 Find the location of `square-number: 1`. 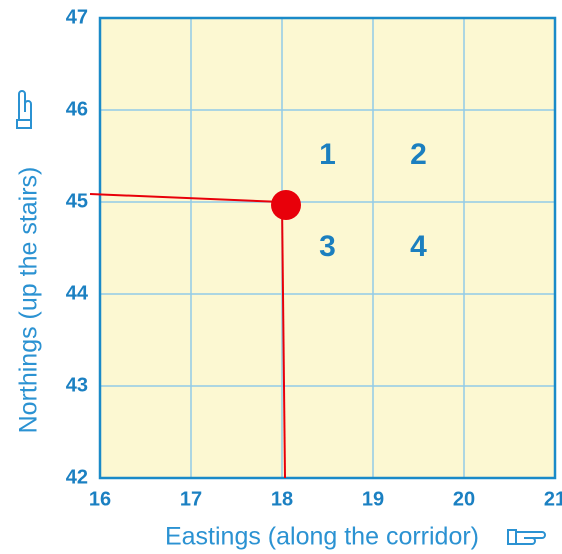

square-number: 1 is located at coordinates (327, 154).